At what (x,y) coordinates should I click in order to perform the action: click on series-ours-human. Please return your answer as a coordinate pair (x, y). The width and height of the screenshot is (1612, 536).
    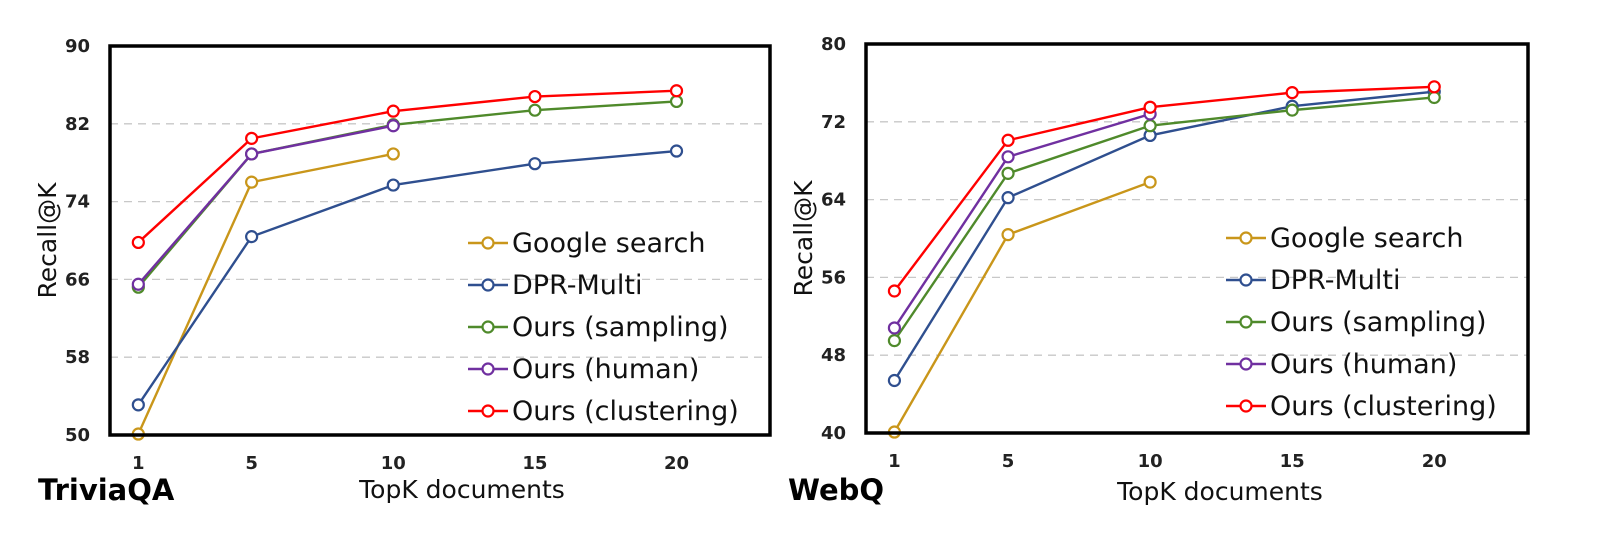
    Looking at the image, I should click on (1022, 221).